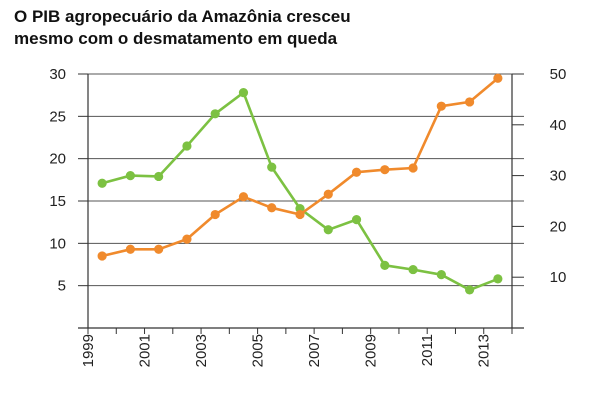 The image size is (600, 400). Describe the element at coordinates (427, 350) in the screenshot. I see `x-tick-label: 2011` at that location.